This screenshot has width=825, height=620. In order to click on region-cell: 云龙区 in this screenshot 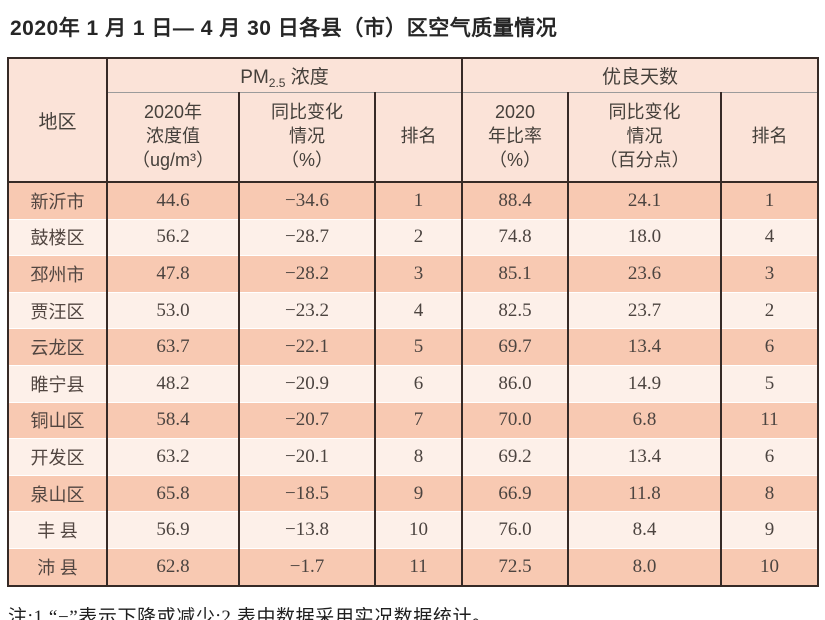, I will do `click(57, 347)`.